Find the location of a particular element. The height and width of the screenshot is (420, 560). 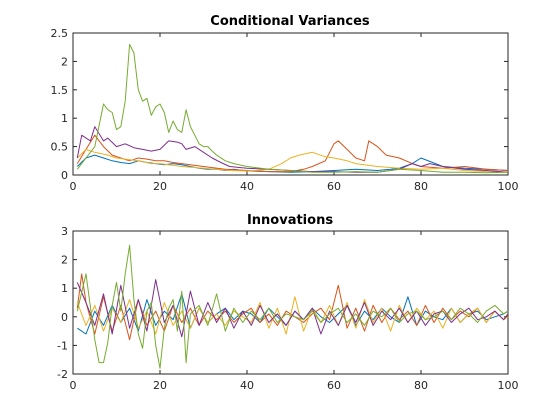

y-tick-label: 0.5 is located at coordinates (60, 147).